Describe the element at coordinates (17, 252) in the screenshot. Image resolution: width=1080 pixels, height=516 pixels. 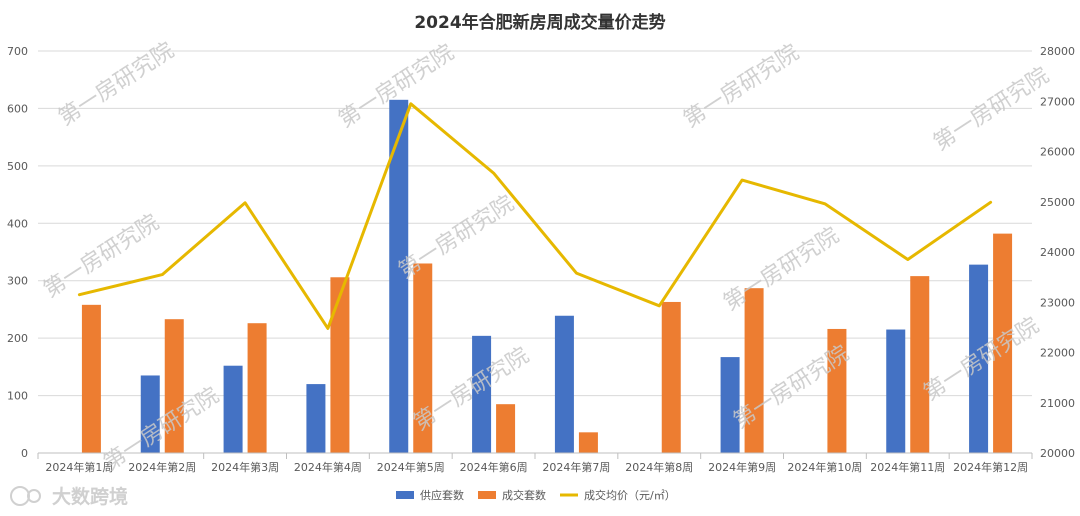
I see `left-axis: 0 100 200 300 400 500 600 700` at that location.